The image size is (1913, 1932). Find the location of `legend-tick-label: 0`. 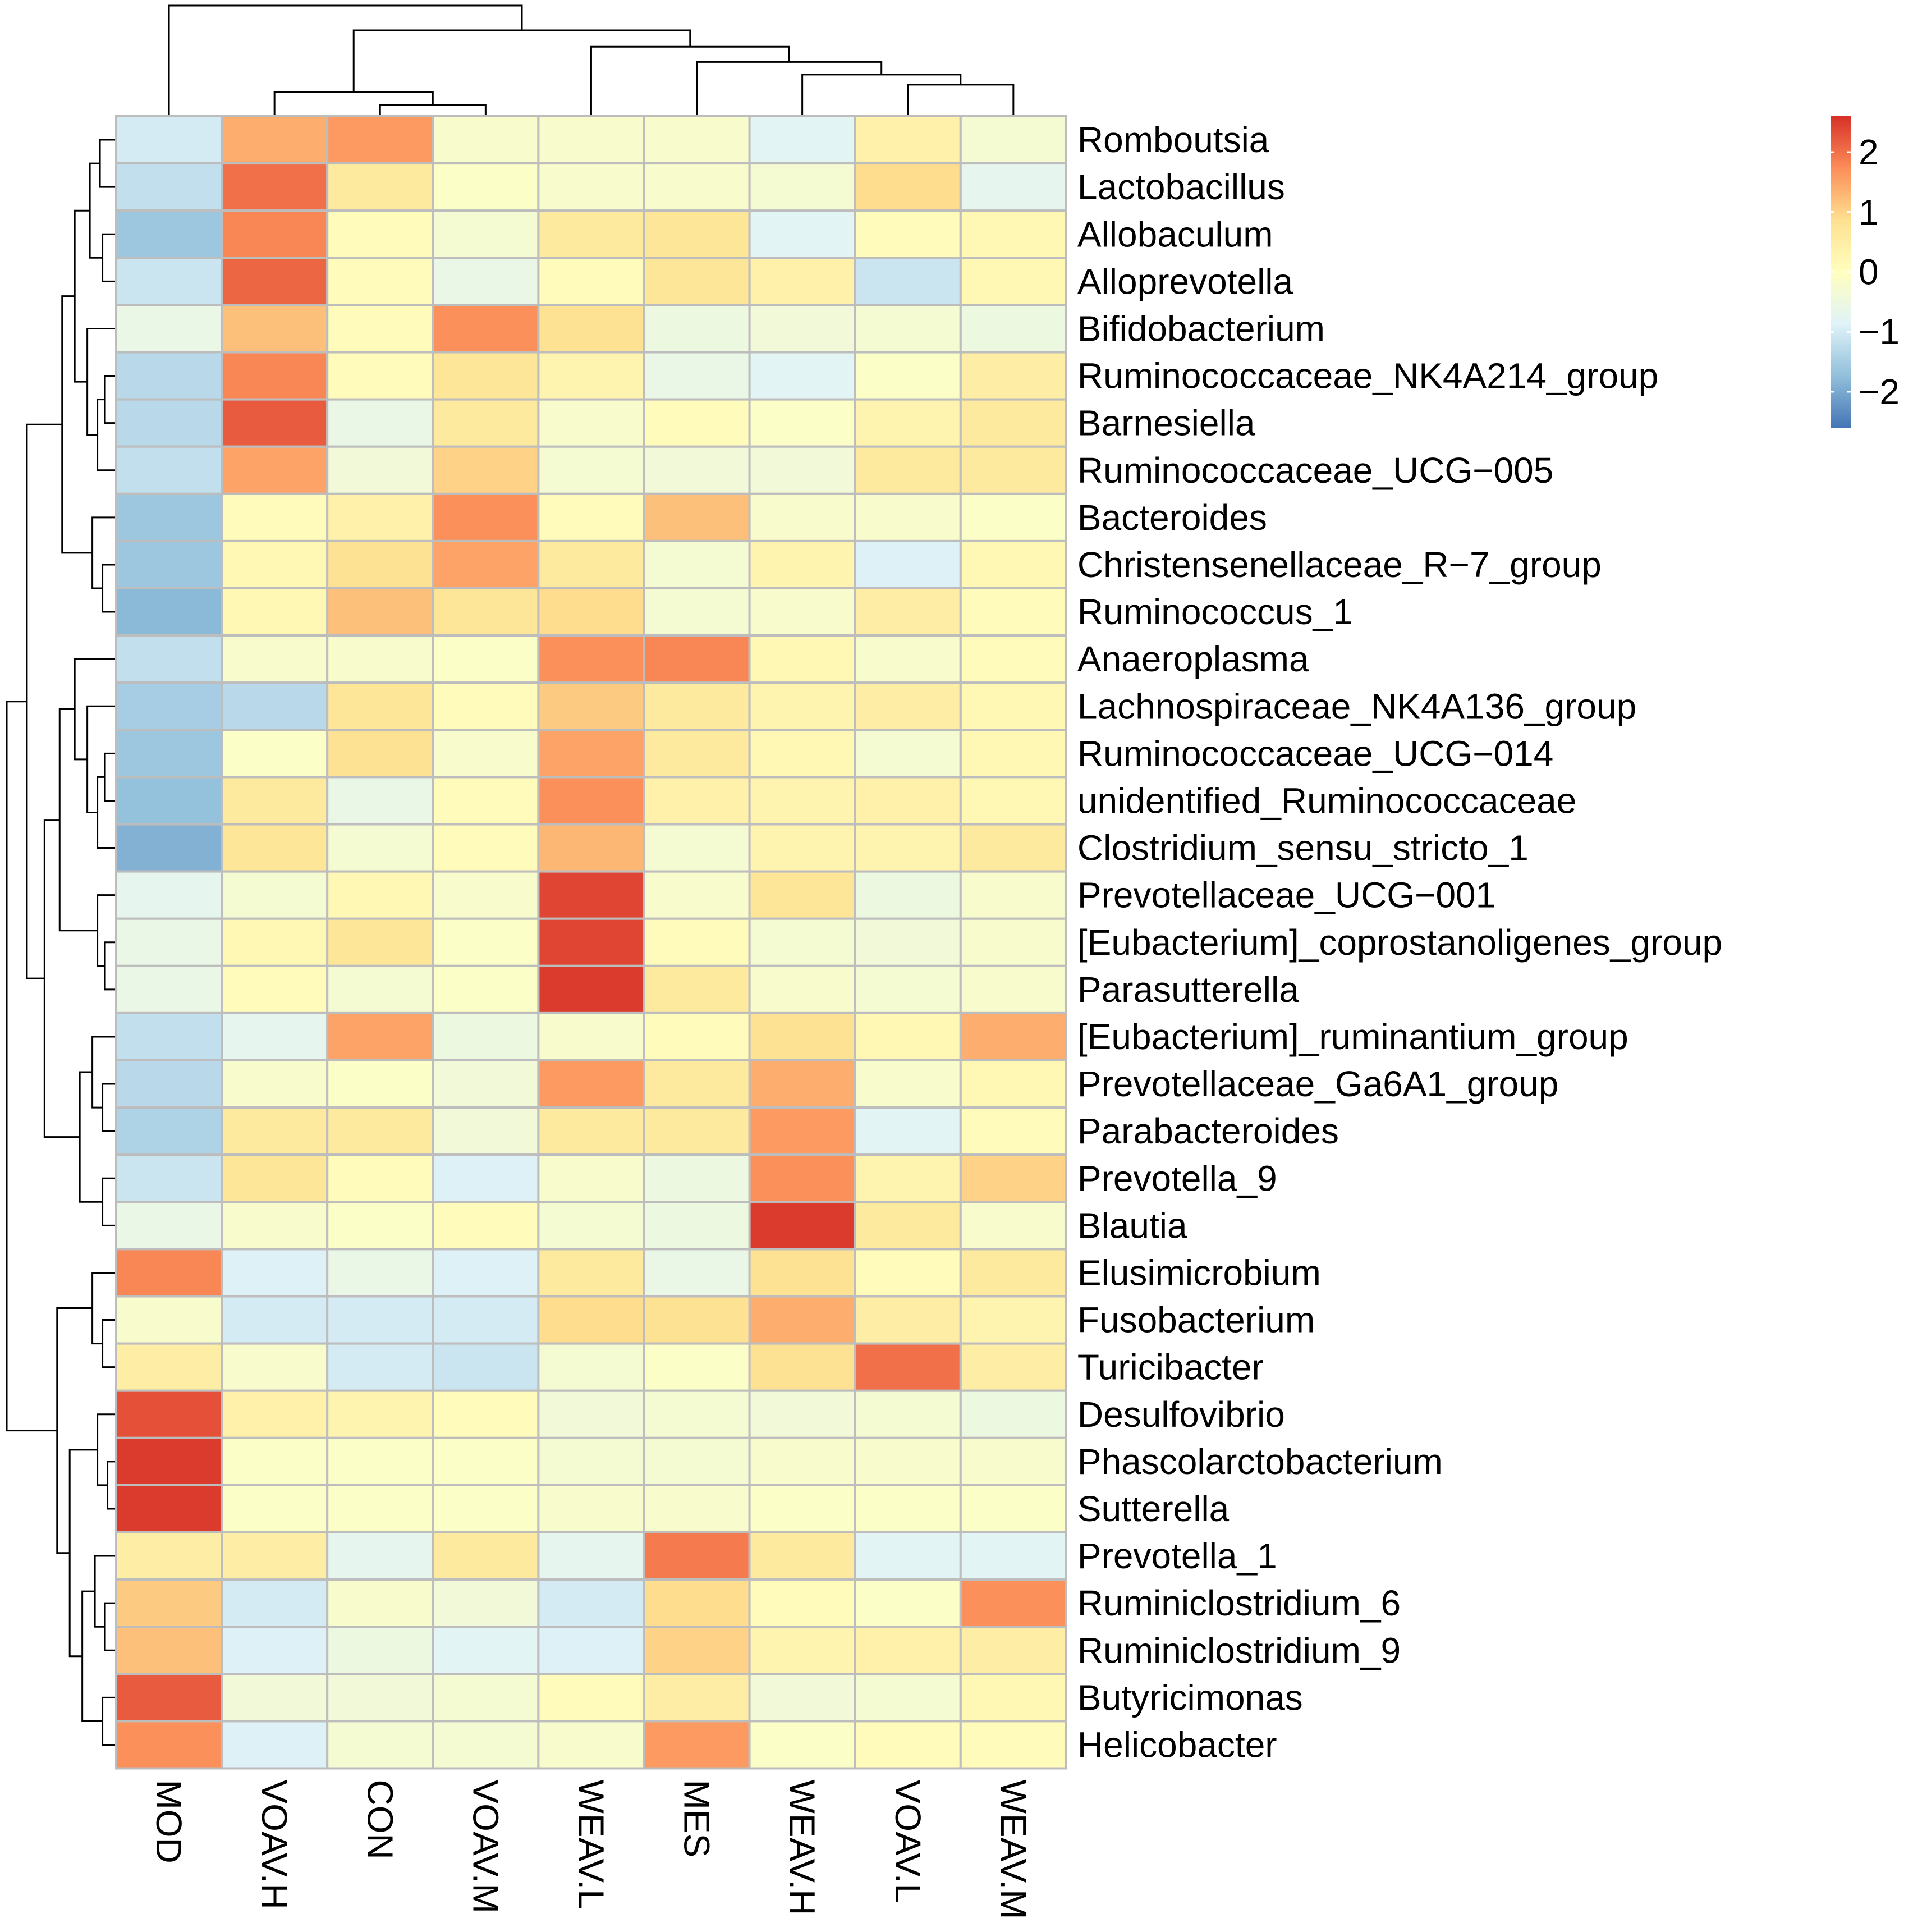

legend-tick-label: 0 is located at coordinates (1869, 272).